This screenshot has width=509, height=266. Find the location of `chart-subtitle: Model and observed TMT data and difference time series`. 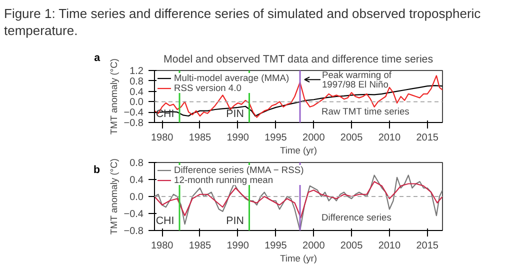

chart-subtitle: Model and observed TMT data and difference time series is located at coordinates (299, 60).